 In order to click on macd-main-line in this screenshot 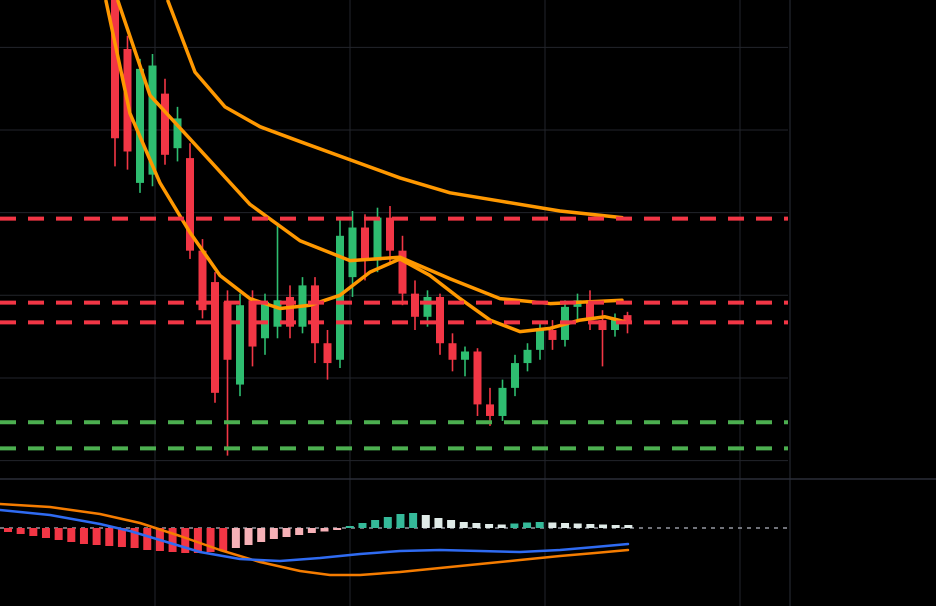, I will do `click(315, 535)`.